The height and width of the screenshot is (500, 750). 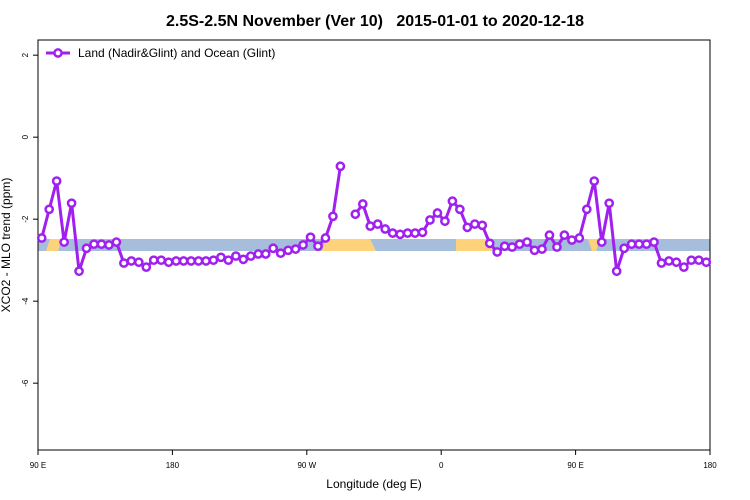 I want to click on y-tick-label: -4, so click(x=25, y=301).